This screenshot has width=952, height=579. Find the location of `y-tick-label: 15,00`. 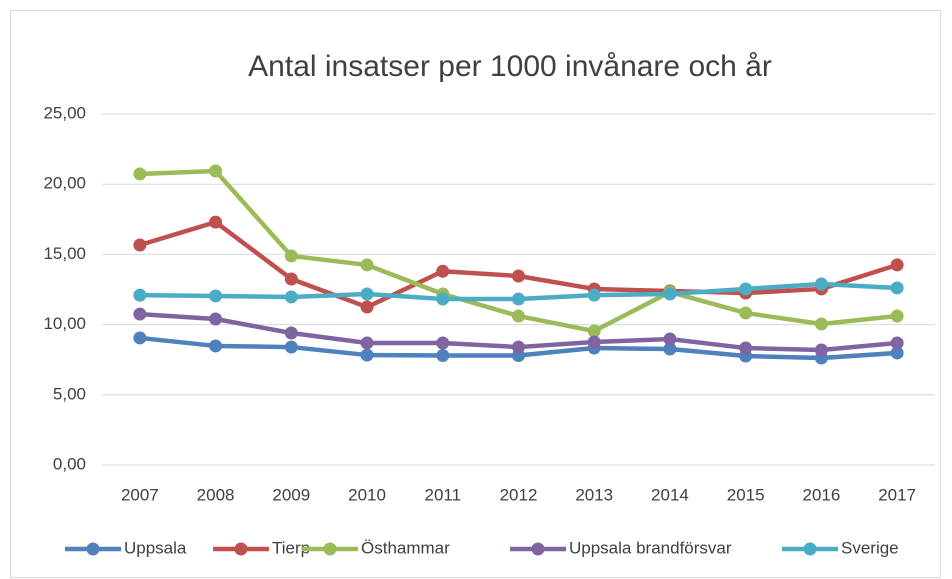

y-tick-label: 15,00 is located at coordinates (64, 253).